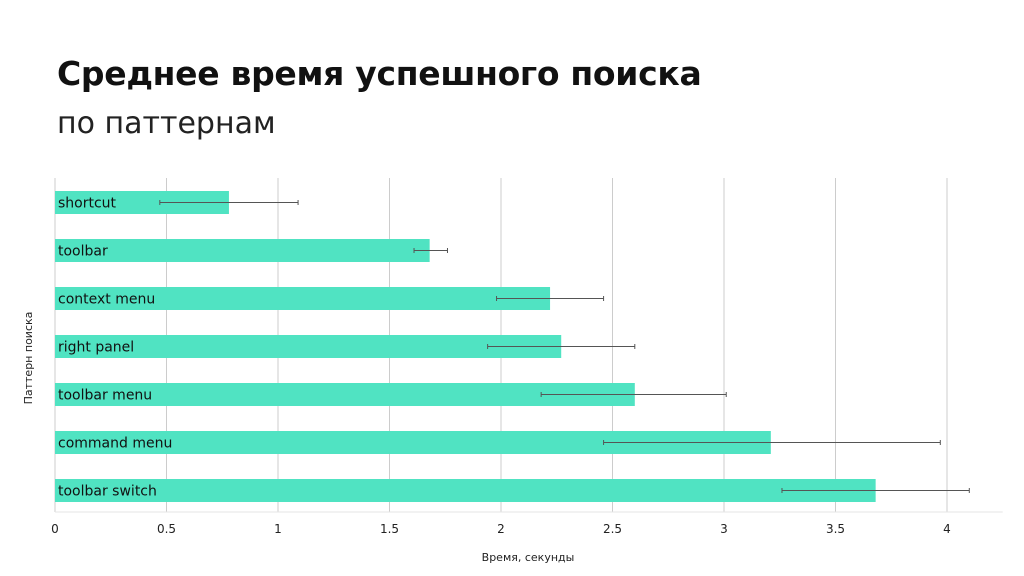  Describe the element at coordinates (28, 358) in the screenshot. I see `y-axis-label: Паттерн поиска` at that location.